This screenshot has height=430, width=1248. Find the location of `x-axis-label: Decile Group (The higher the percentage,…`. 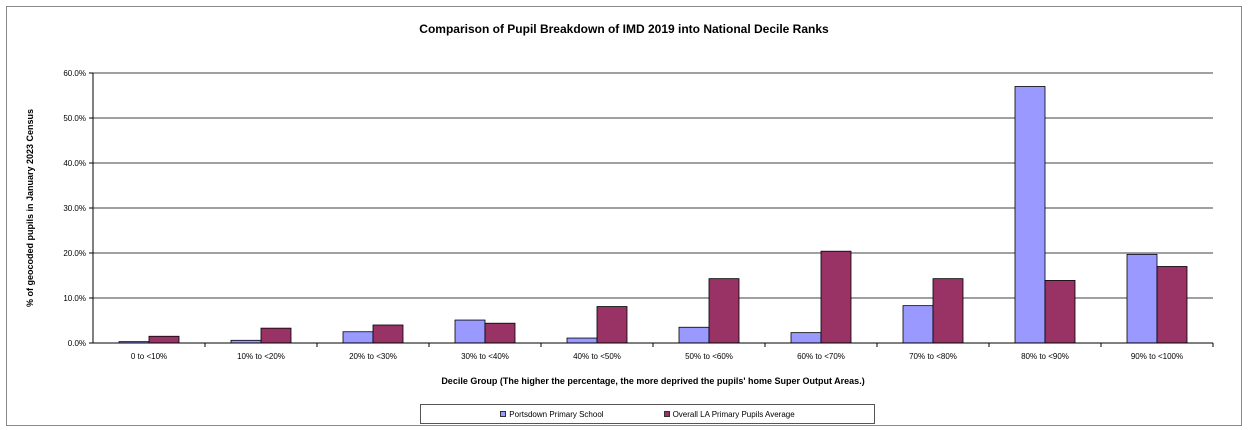

x-axis-label: Decile Group (The higher the percentage,… is located at coordinates (652, 381).